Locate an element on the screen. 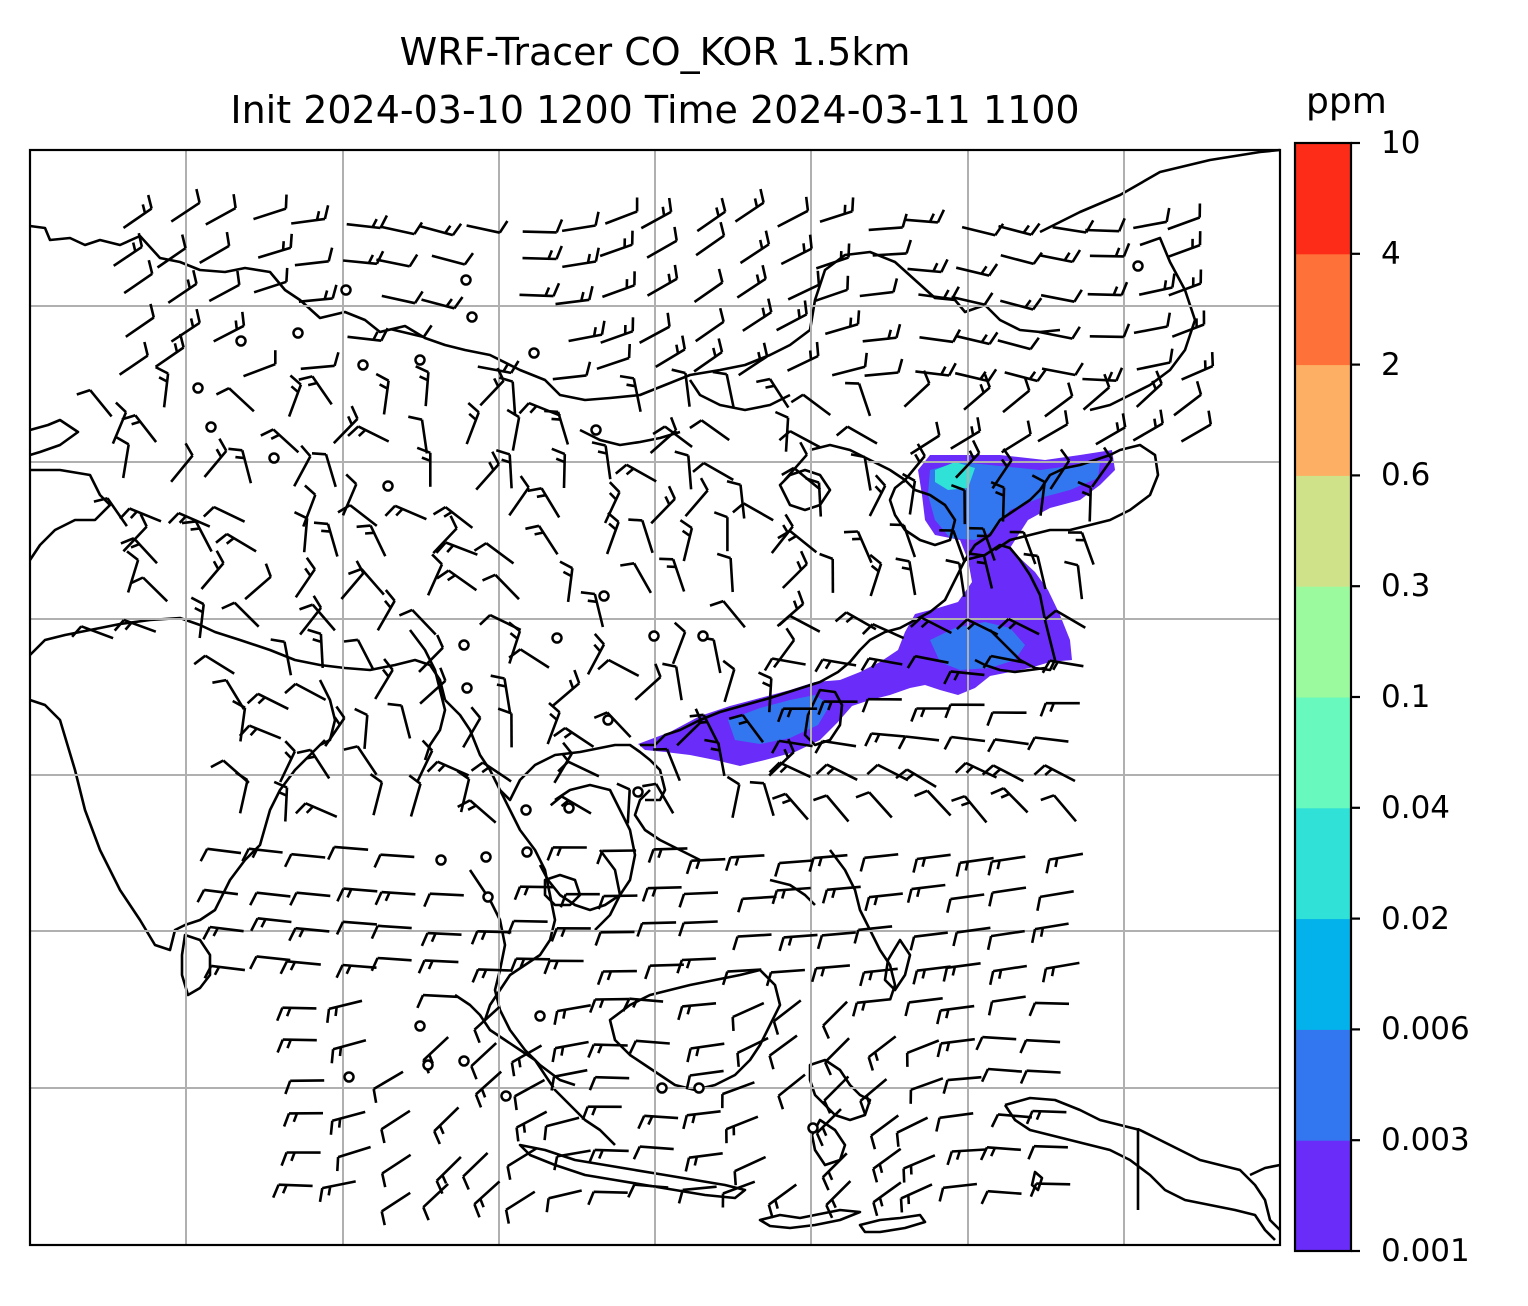 Image resolution: width=1528 pixels, height=1306 pixels. colorbar-tick-label: 10 is located at coordinates (1401, 143).